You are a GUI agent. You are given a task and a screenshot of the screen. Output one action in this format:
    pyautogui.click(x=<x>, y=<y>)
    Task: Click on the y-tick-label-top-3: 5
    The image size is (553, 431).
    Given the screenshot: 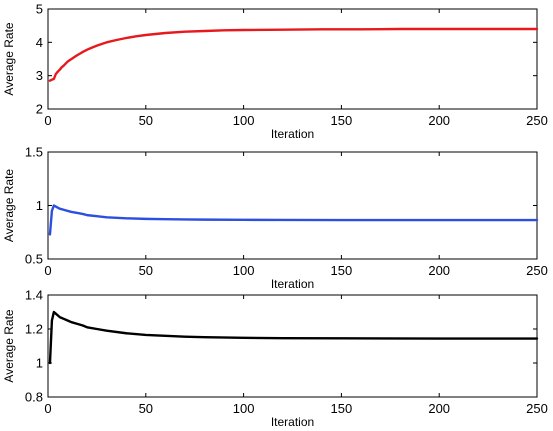 What is the action you would take?
    pyautogui.click(x=39, y=9)
    